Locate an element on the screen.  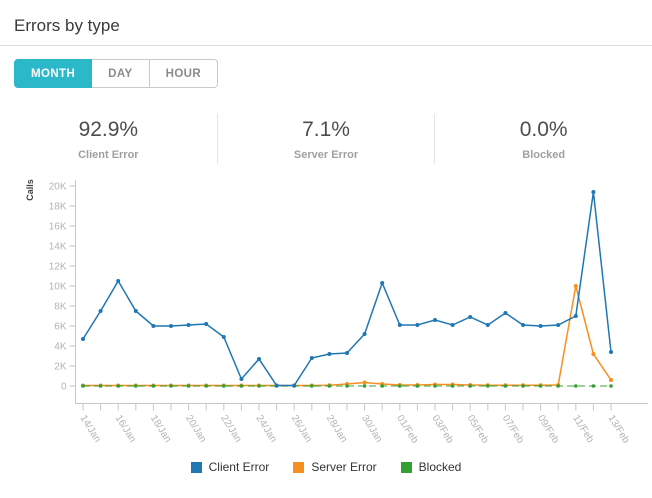
time-range-tabs: MONTH DAY HOUR is located at coordinates (116, 73).